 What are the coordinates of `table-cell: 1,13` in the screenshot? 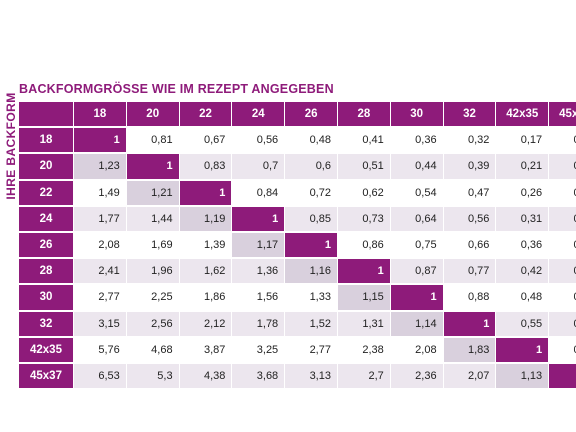 It's located at (522, 376).